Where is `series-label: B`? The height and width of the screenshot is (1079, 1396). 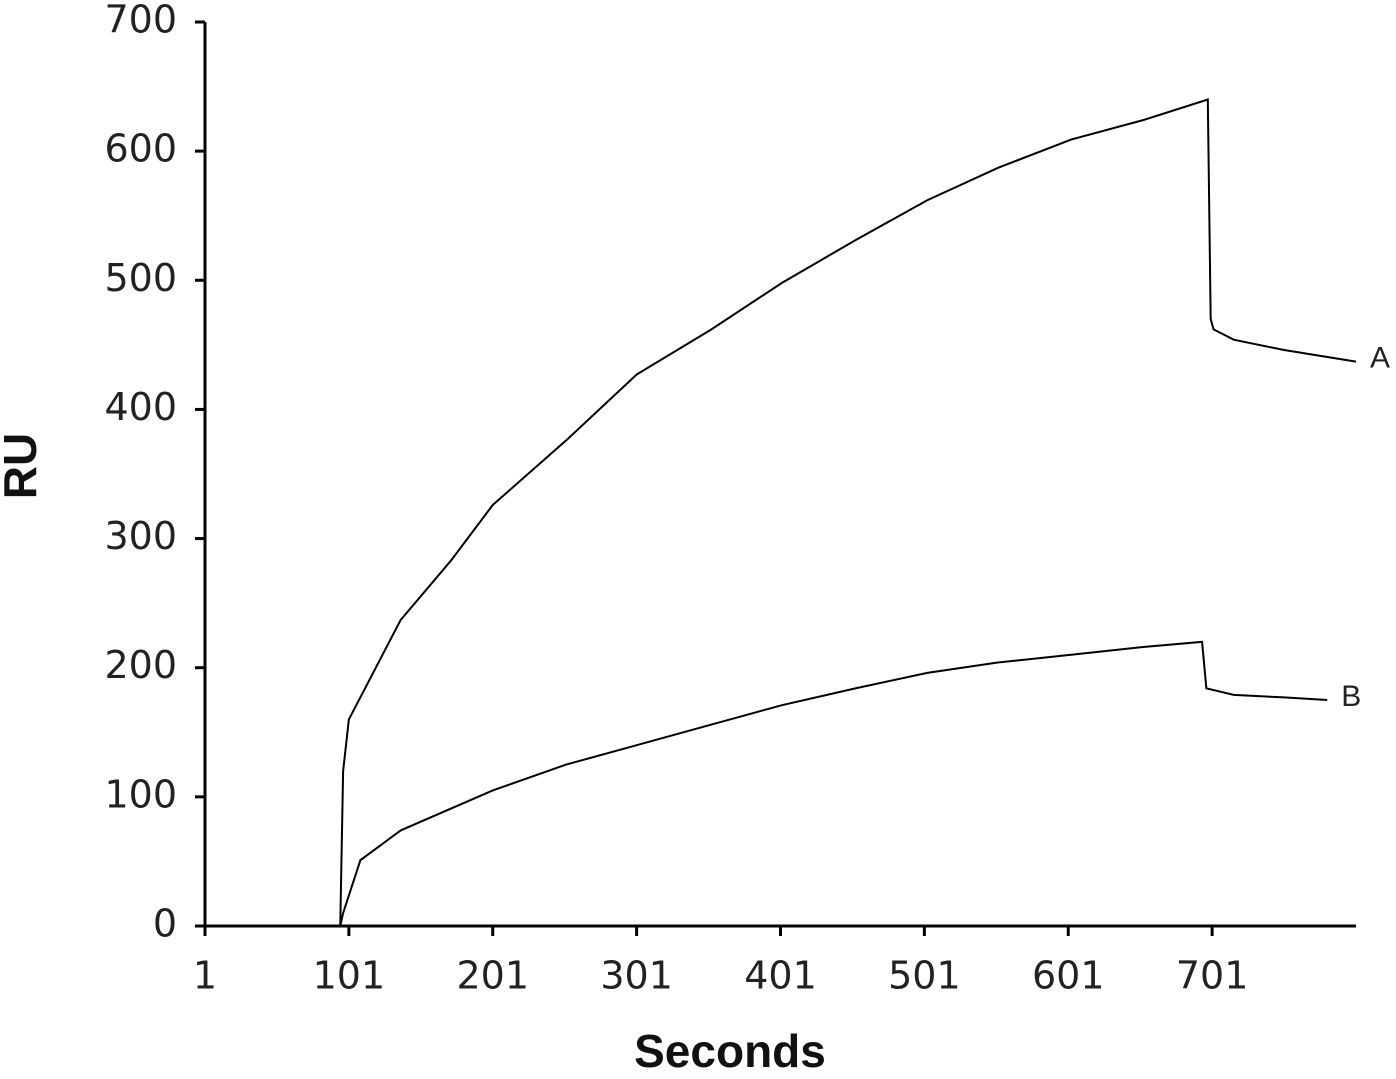 series-label: B is located at coordinates (1351, 696).